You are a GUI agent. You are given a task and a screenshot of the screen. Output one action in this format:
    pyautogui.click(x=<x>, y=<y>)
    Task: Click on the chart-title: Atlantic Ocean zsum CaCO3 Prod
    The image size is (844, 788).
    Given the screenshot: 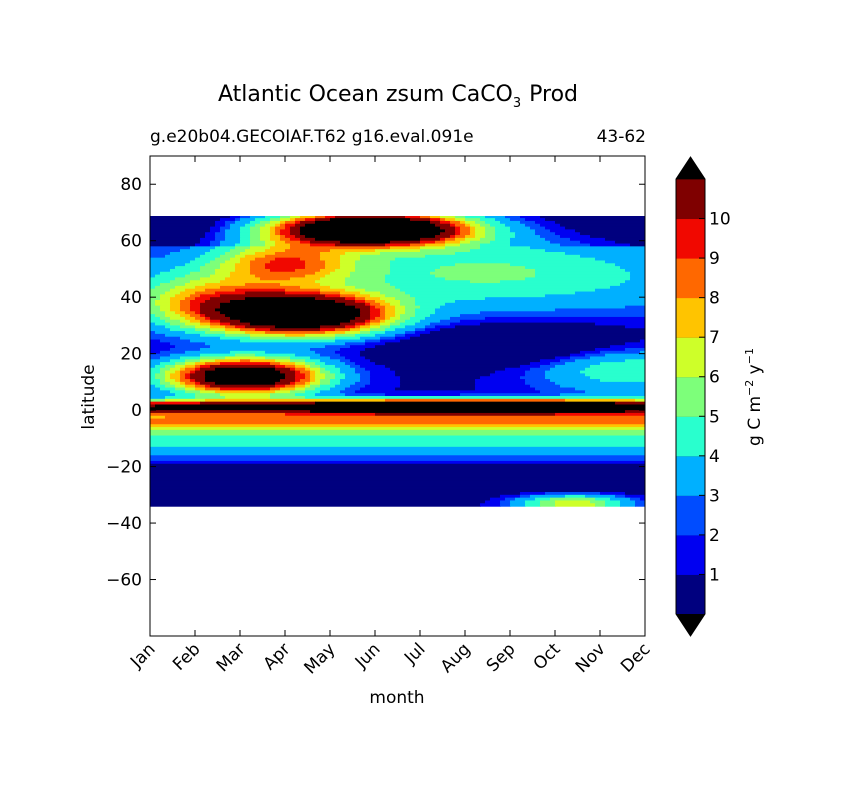 What is the action you would take?
    pyautogui.click(x=398, y=96)
    